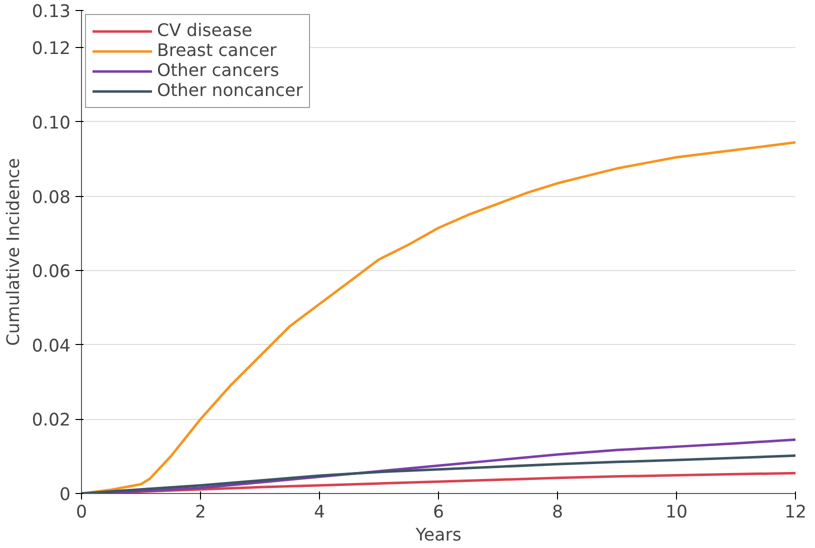 This screenshot has height=548, width=815. What do you see at coordinates (558, 512) in the screenshot?
I see `x-tick-label: 8` at bounding box center [558, 512].